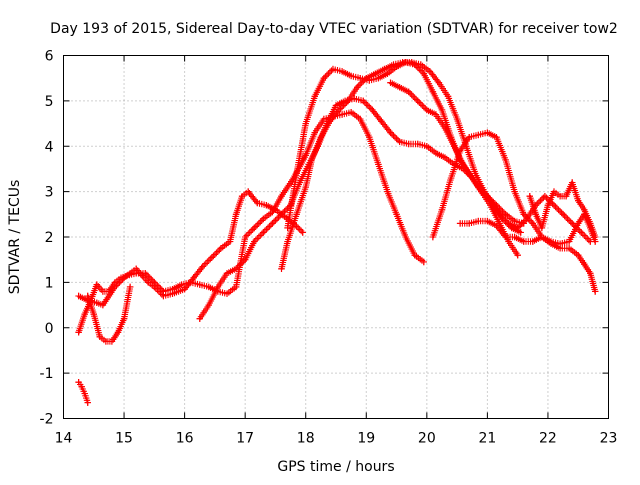 The height and width of the screenshot is (485, 640). I want to click on x-tick-label: 23, so click(609, 439).